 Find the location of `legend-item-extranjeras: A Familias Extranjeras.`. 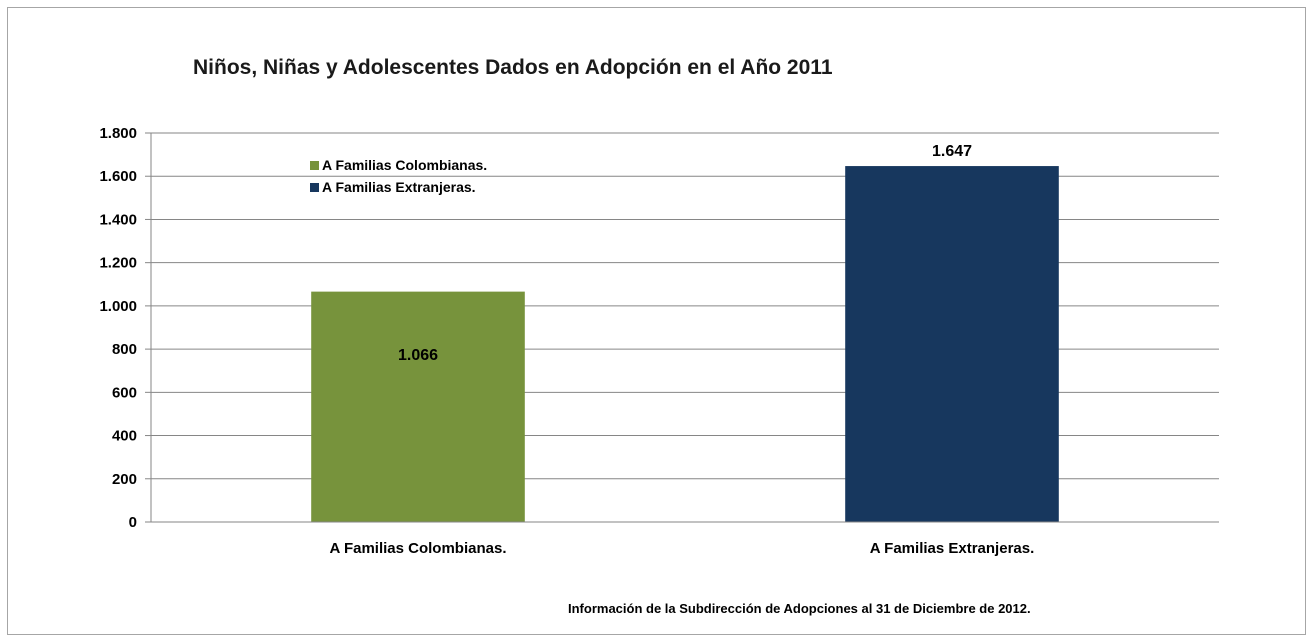

legend-item-extranjeras: A Familias Extranjeras. is located at coordinates (398, 187).